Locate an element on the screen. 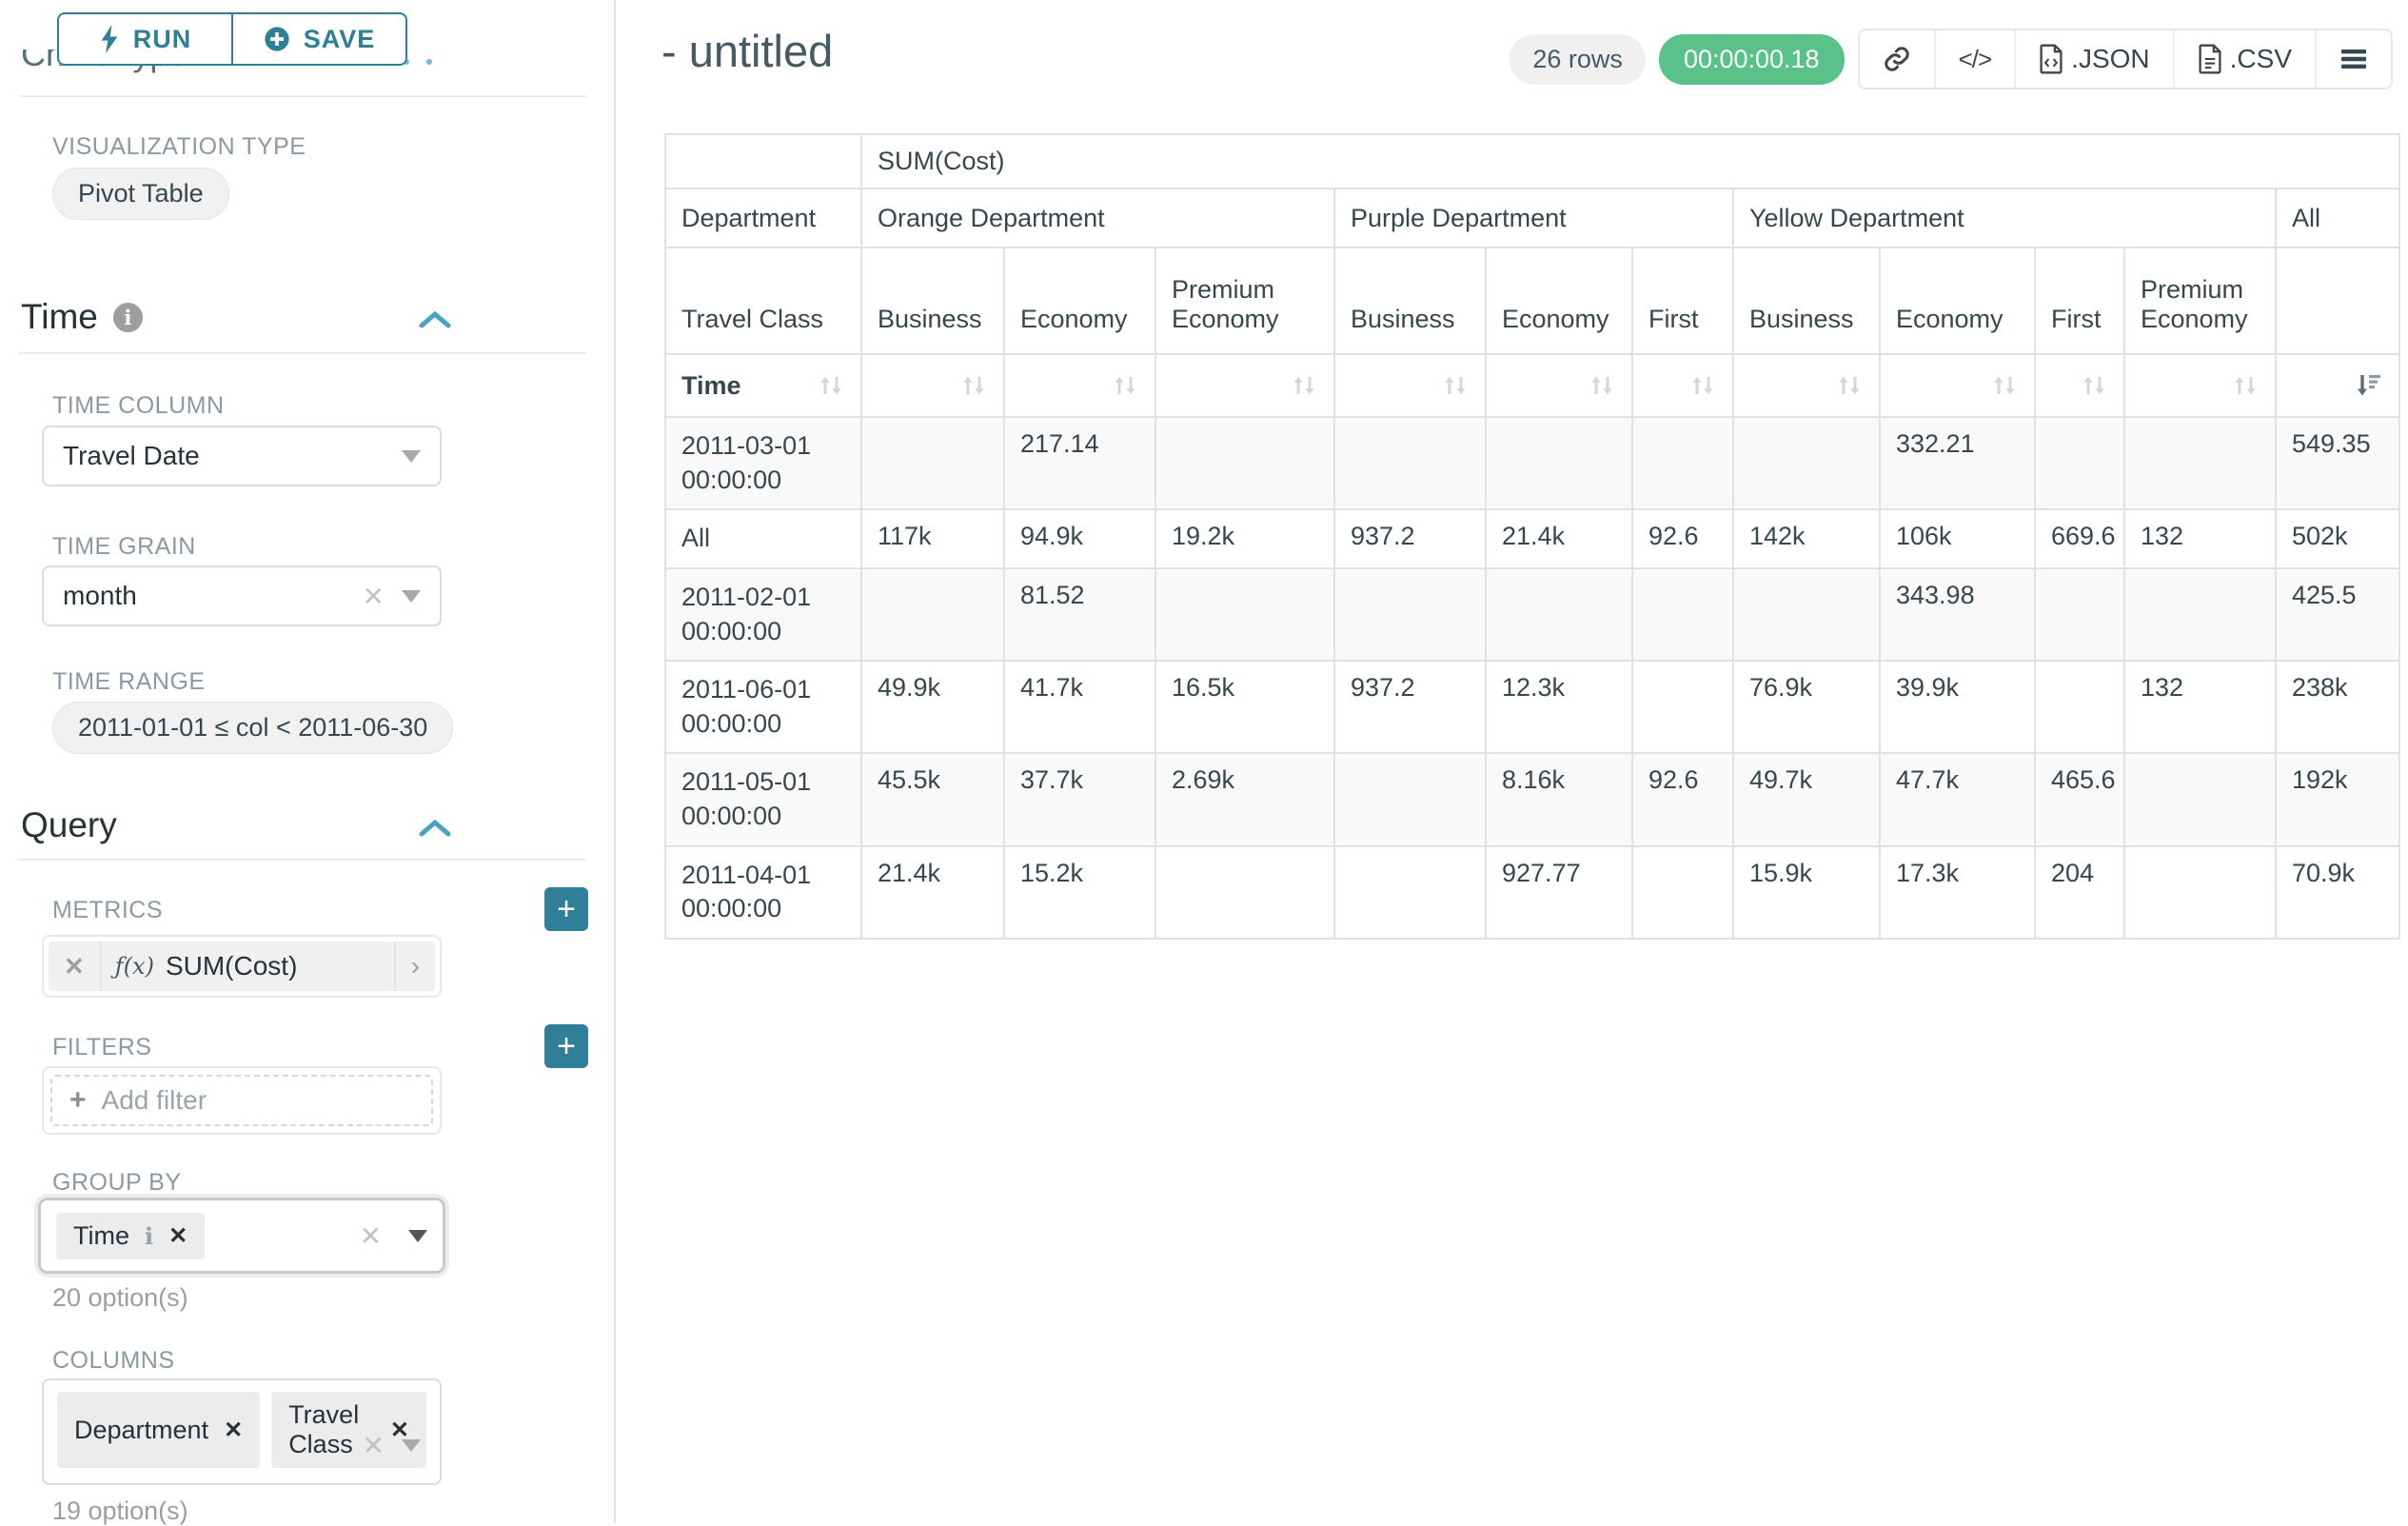 The width and height of the screenshot is (2408, 1526). time-range-label: TIME RANGE is located at coordinates (129, 681).